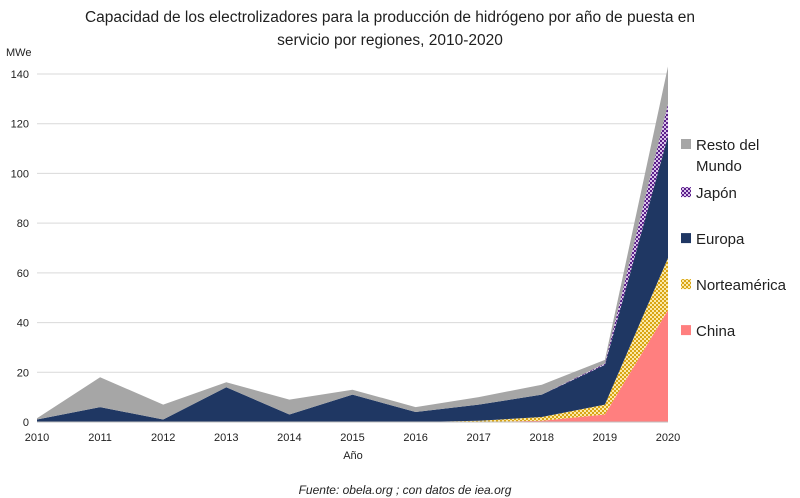  I want to click on x-tick-2018: 2018, so click(542, 438).